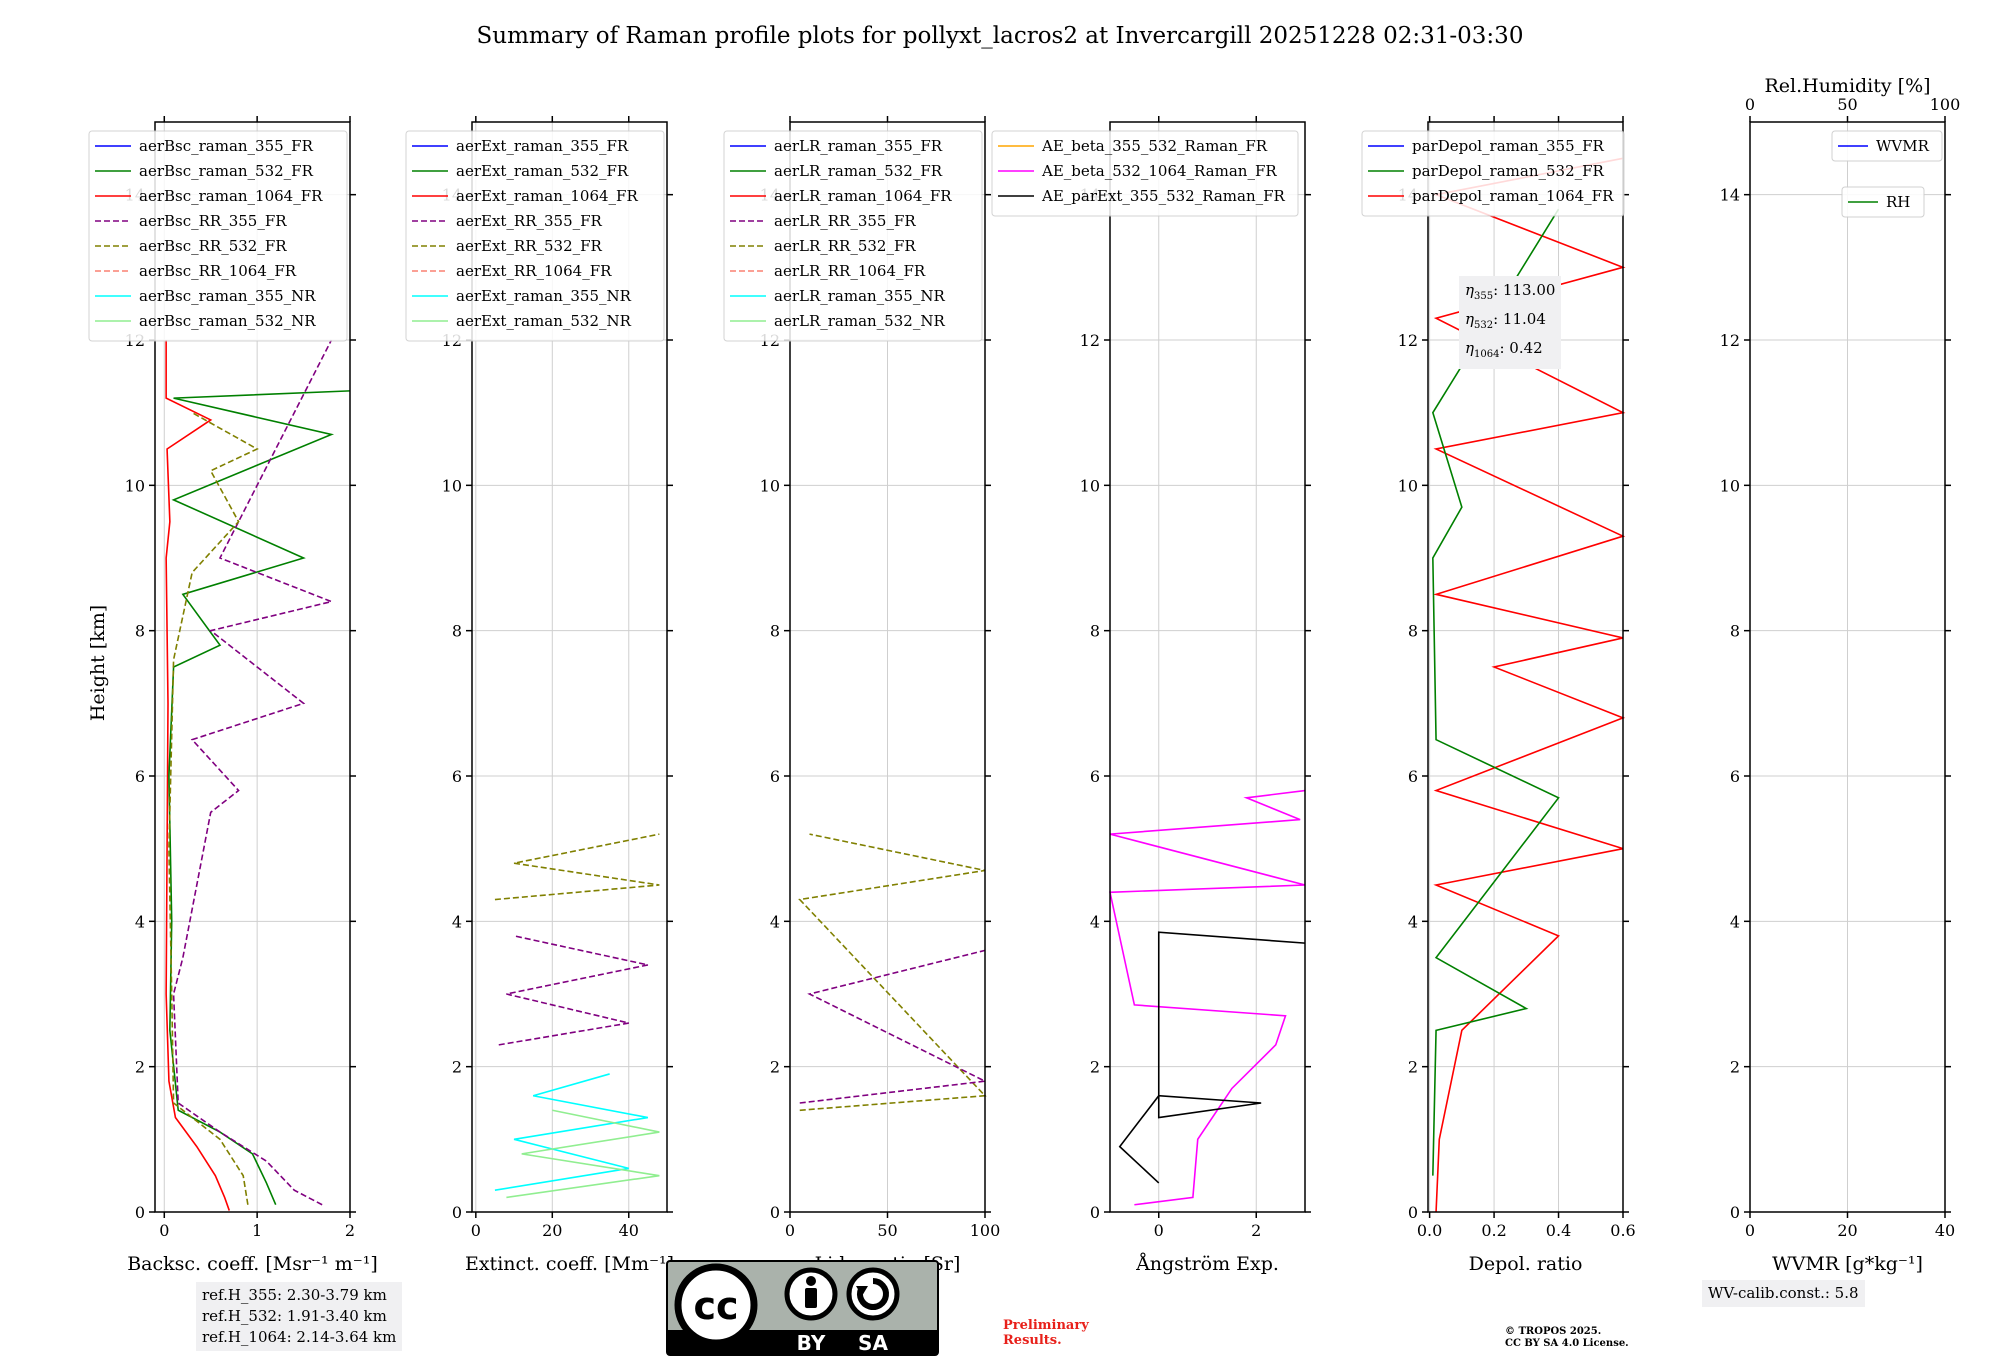  Describe the element at coordinates (1898, 202) in the screenshot. I see `legend-label: RH` at that location.